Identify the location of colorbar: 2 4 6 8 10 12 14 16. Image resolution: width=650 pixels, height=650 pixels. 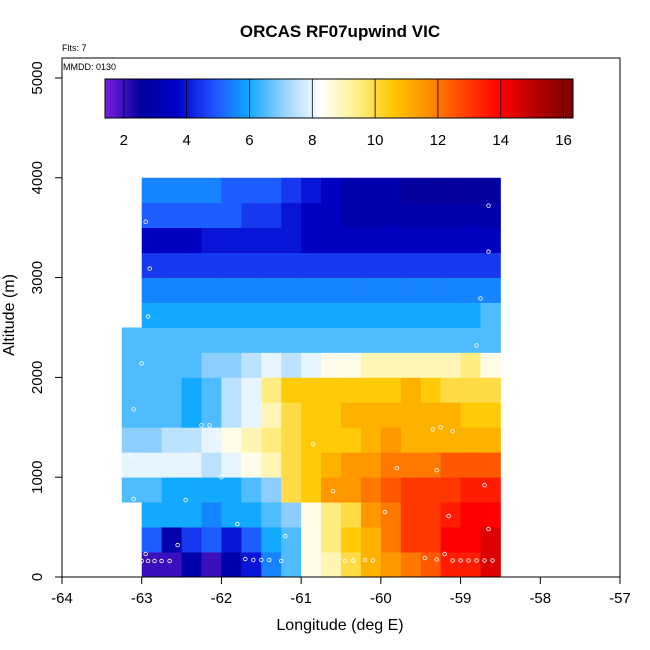
(339, 113).